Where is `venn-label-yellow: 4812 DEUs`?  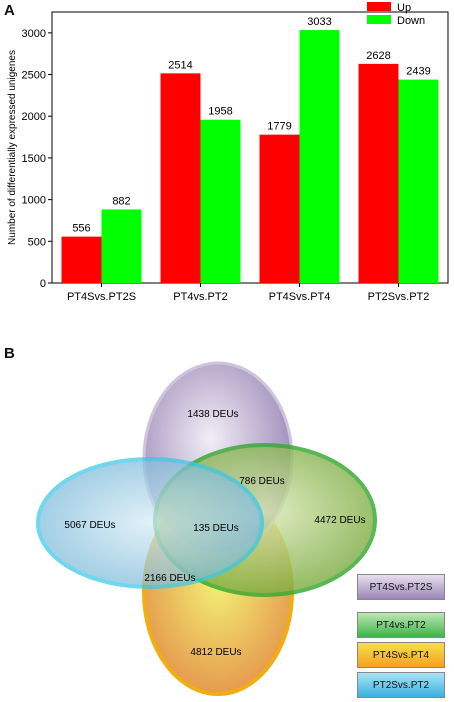
venn-label-yellow: 4812 DEUs is located at coordinates (215, 652).